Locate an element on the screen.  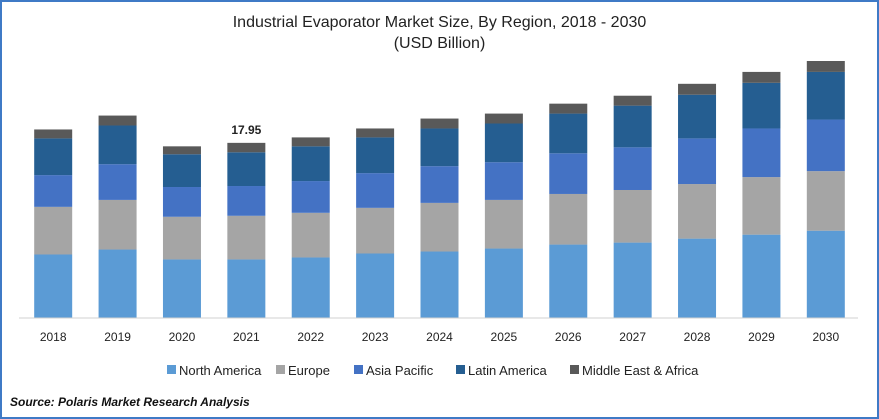
legend-label: North America is located at coordinates (220, 370).